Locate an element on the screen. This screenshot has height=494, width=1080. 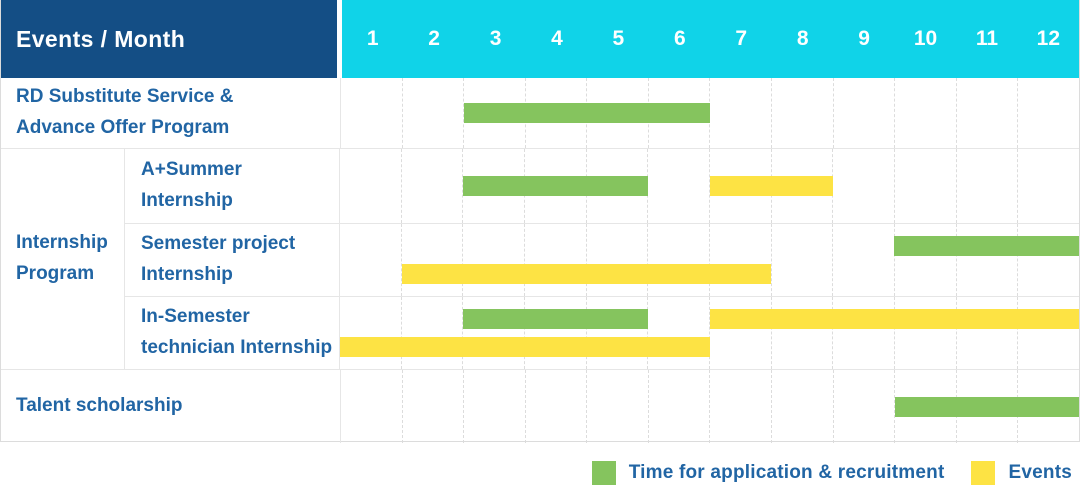
sub-row-label: A+Summer Internship is located at coordinates (232, 186).